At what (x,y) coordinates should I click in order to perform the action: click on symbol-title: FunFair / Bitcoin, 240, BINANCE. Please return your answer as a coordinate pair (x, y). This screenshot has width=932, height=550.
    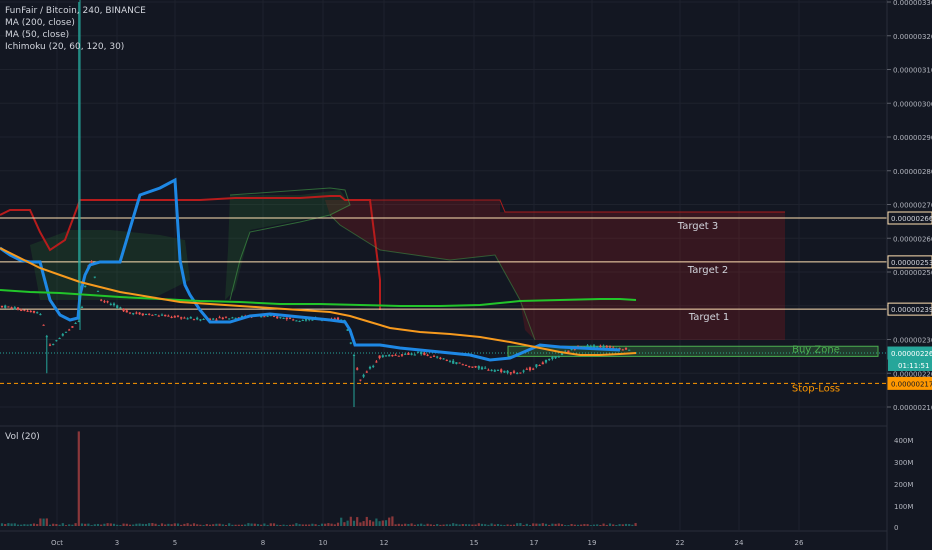
    Looking at the image, I should click on (75, 11).